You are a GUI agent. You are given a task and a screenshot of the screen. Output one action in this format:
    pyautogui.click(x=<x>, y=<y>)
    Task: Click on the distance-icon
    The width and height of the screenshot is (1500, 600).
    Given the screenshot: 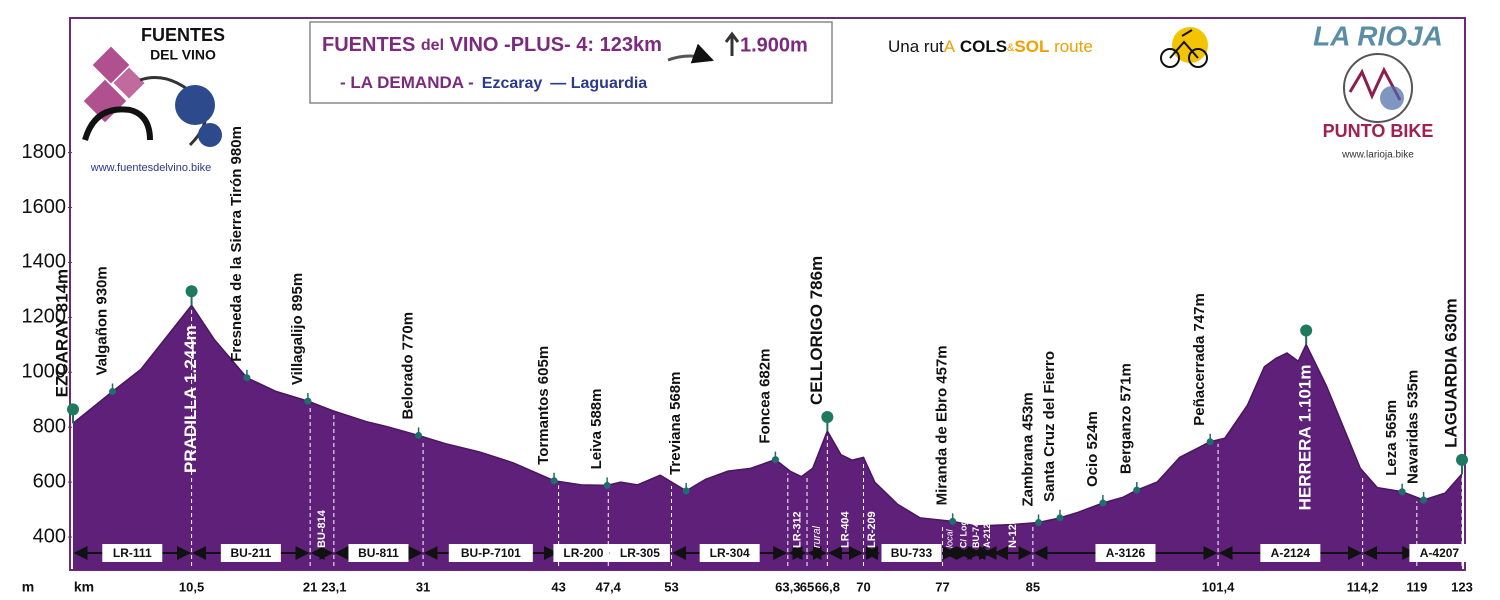 What is the action you would take?
    pyautogui.click(x=690, y=53)
    